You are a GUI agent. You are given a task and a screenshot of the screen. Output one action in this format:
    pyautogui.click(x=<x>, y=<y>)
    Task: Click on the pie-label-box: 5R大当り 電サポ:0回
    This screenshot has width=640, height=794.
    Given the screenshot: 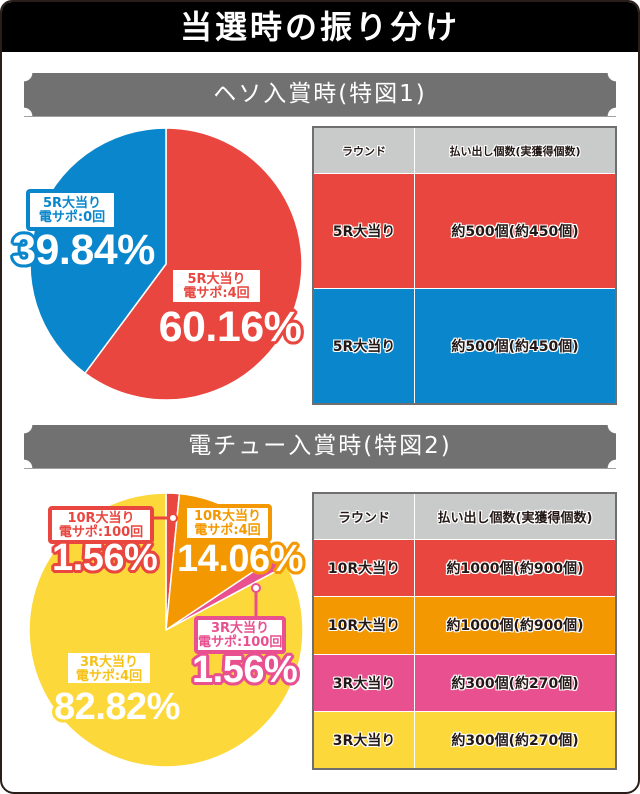 What is the action you would take?
    pyautogui.click(x=72, y=210)
    